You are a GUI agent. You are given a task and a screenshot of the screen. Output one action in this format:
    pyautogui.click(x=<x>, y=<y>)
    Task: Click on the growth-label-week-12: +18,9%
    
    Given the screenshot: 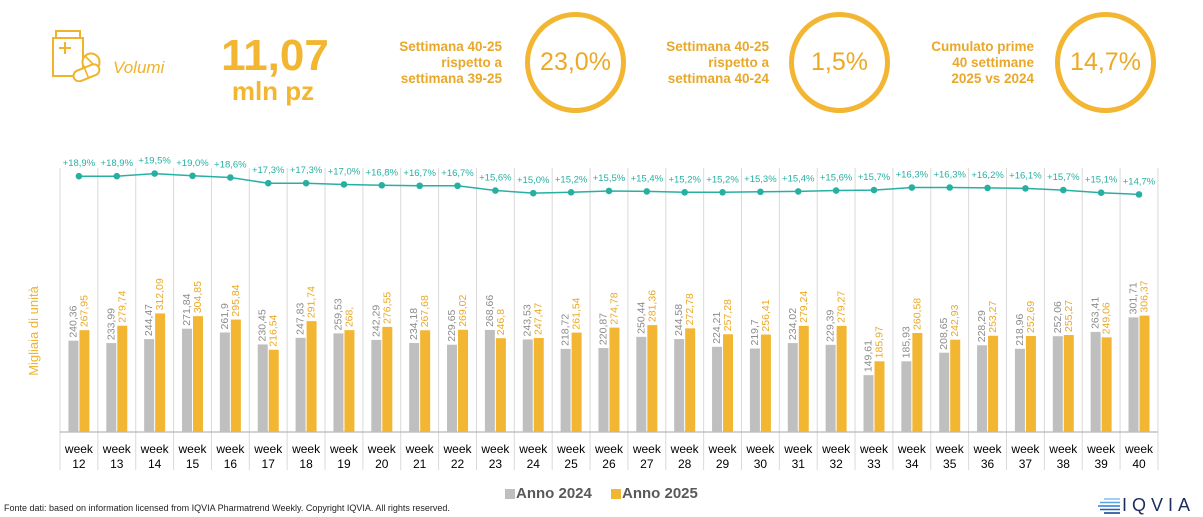 What is the action you would take?
    pyautogui.click(x=79, y=163)
    